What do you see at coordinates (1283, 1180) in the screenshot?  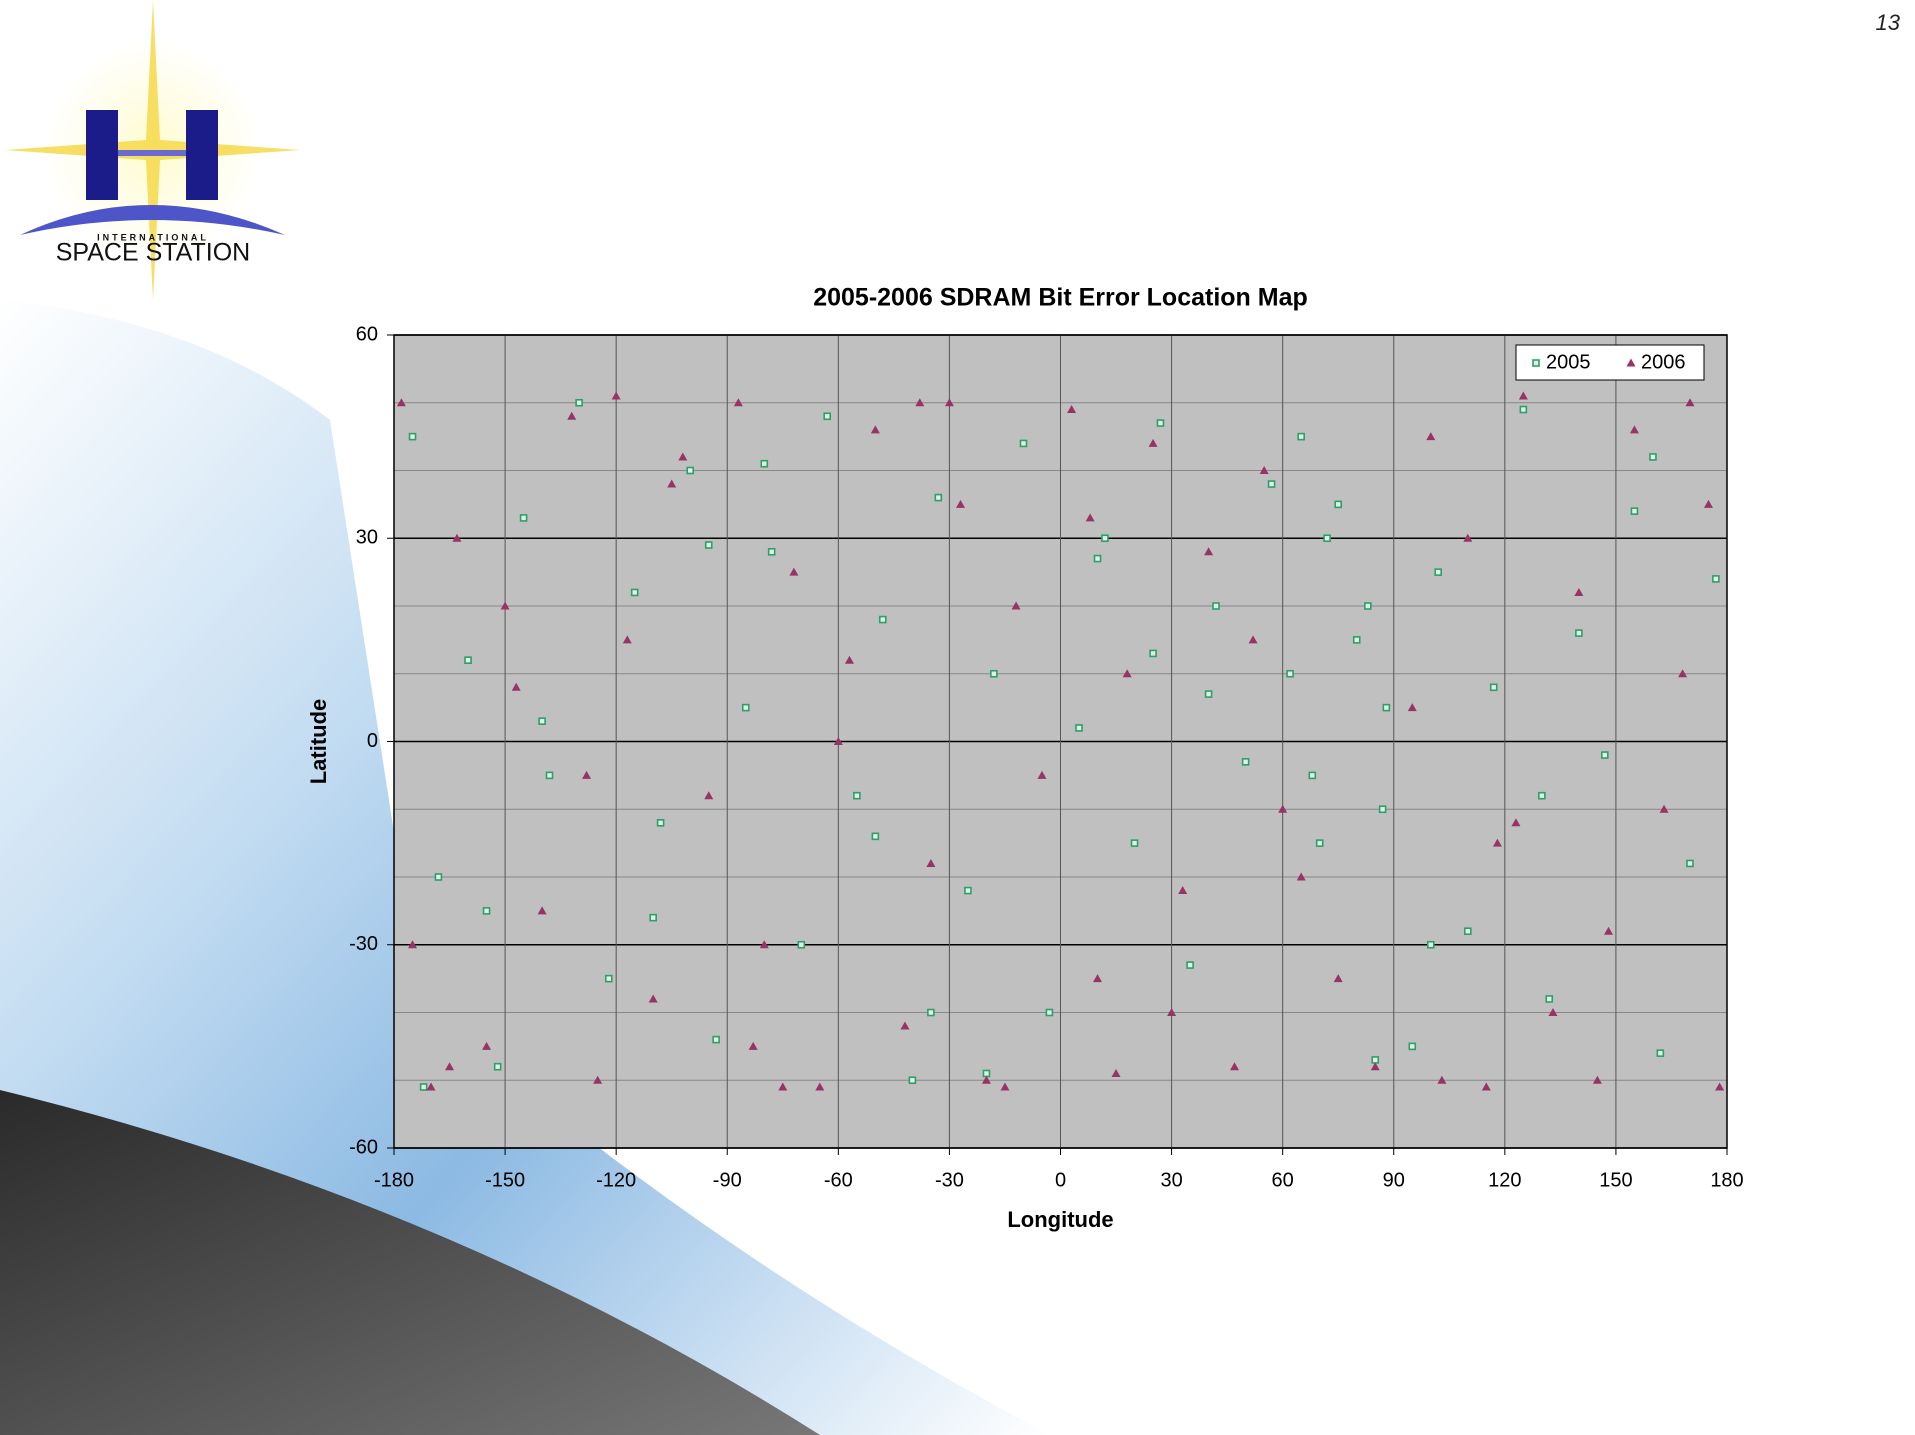 I see `x-tick-label: 60` at bounding box center [1283, 1180].